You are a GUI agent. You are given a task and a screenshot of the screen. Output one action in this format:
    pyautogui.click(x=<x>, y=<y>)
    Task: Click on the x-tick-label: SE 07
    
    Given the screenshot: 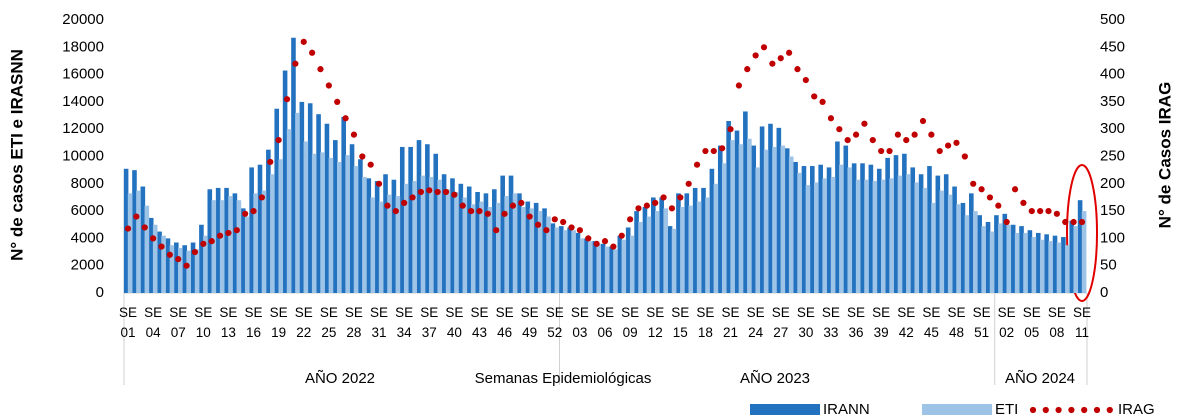 What is the action you would take?
    pyautogui.click(x=178, y=322)
    